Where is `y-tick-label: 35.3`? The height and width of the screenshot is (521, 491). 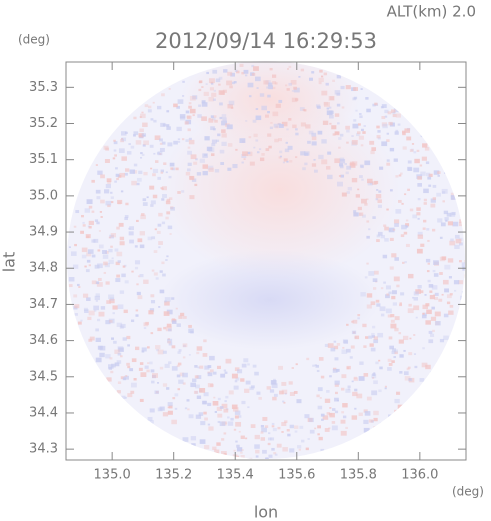 y-tick-label: 35.3 is located at coordinates (43, 87).